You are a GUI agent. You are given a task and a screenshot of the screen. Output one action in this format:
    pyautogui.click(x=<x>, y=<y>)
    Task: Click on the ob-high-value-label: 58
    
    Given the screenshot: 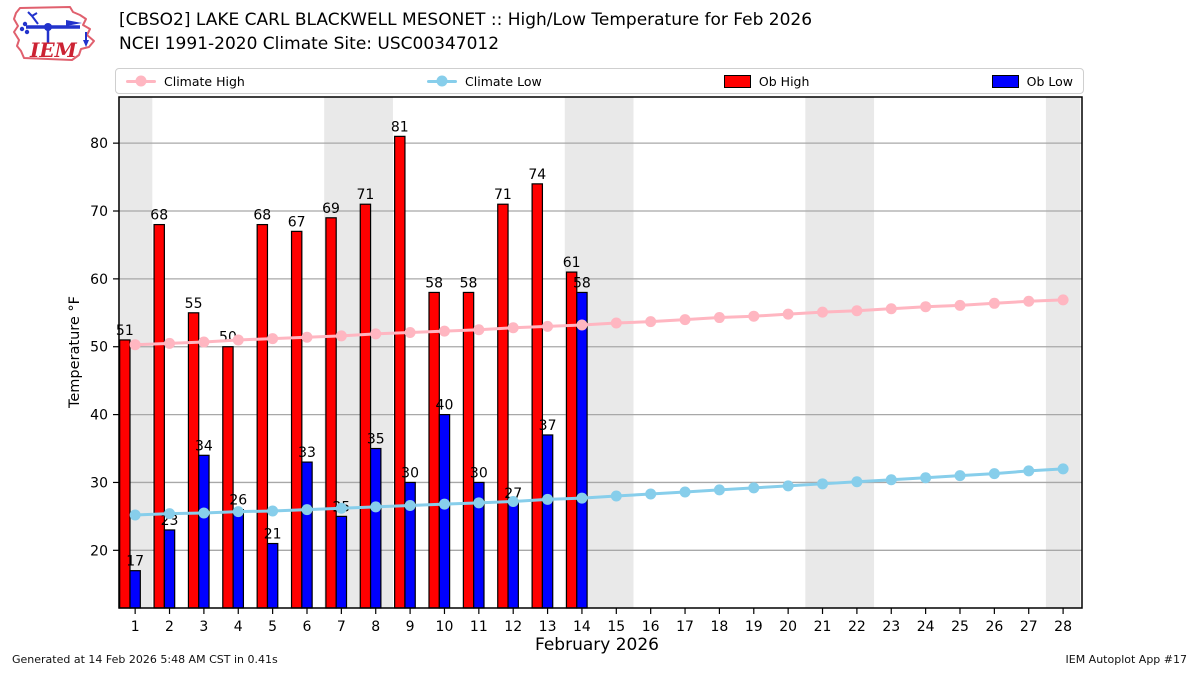 What is the action you would take?
    pyautogui.click(x=469, y=283)
    